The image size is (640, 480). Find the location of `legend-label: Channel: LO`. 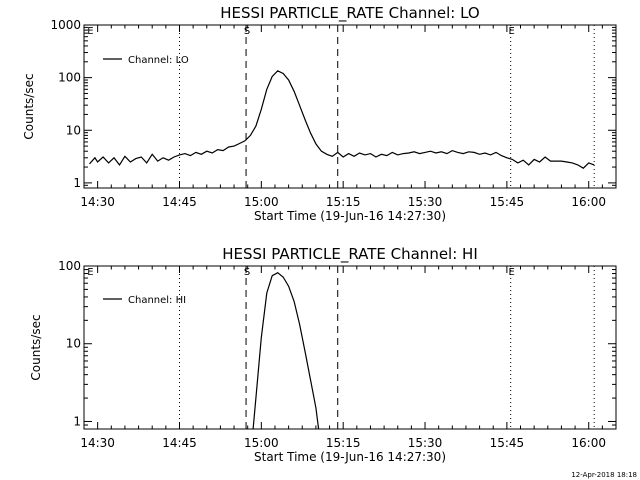

legend-label: Channel: LO is located at coordinates (158, 60).